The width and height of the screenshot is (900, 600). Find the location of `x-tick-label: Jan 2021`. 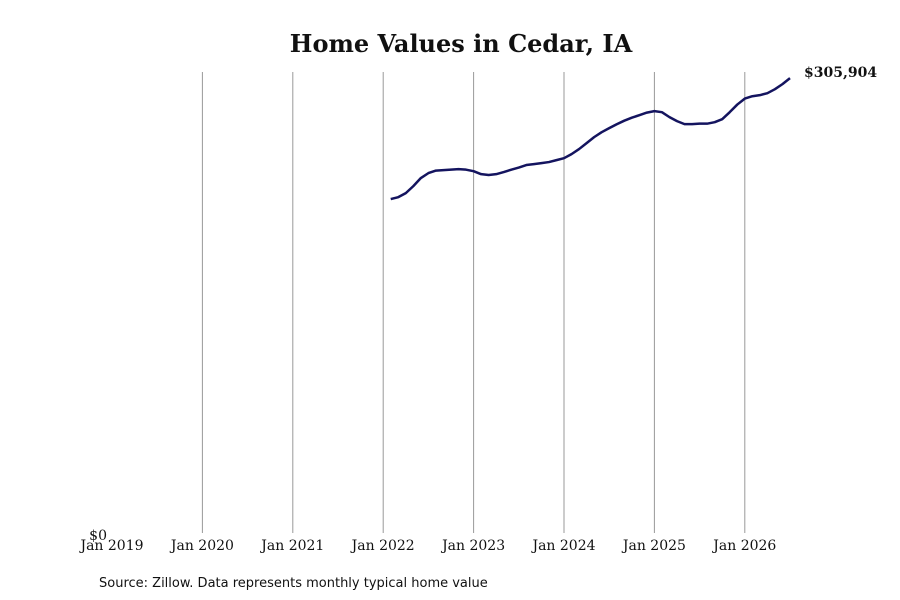

x-tick-label: Jan 2021 is located at coordinates (291, 546).